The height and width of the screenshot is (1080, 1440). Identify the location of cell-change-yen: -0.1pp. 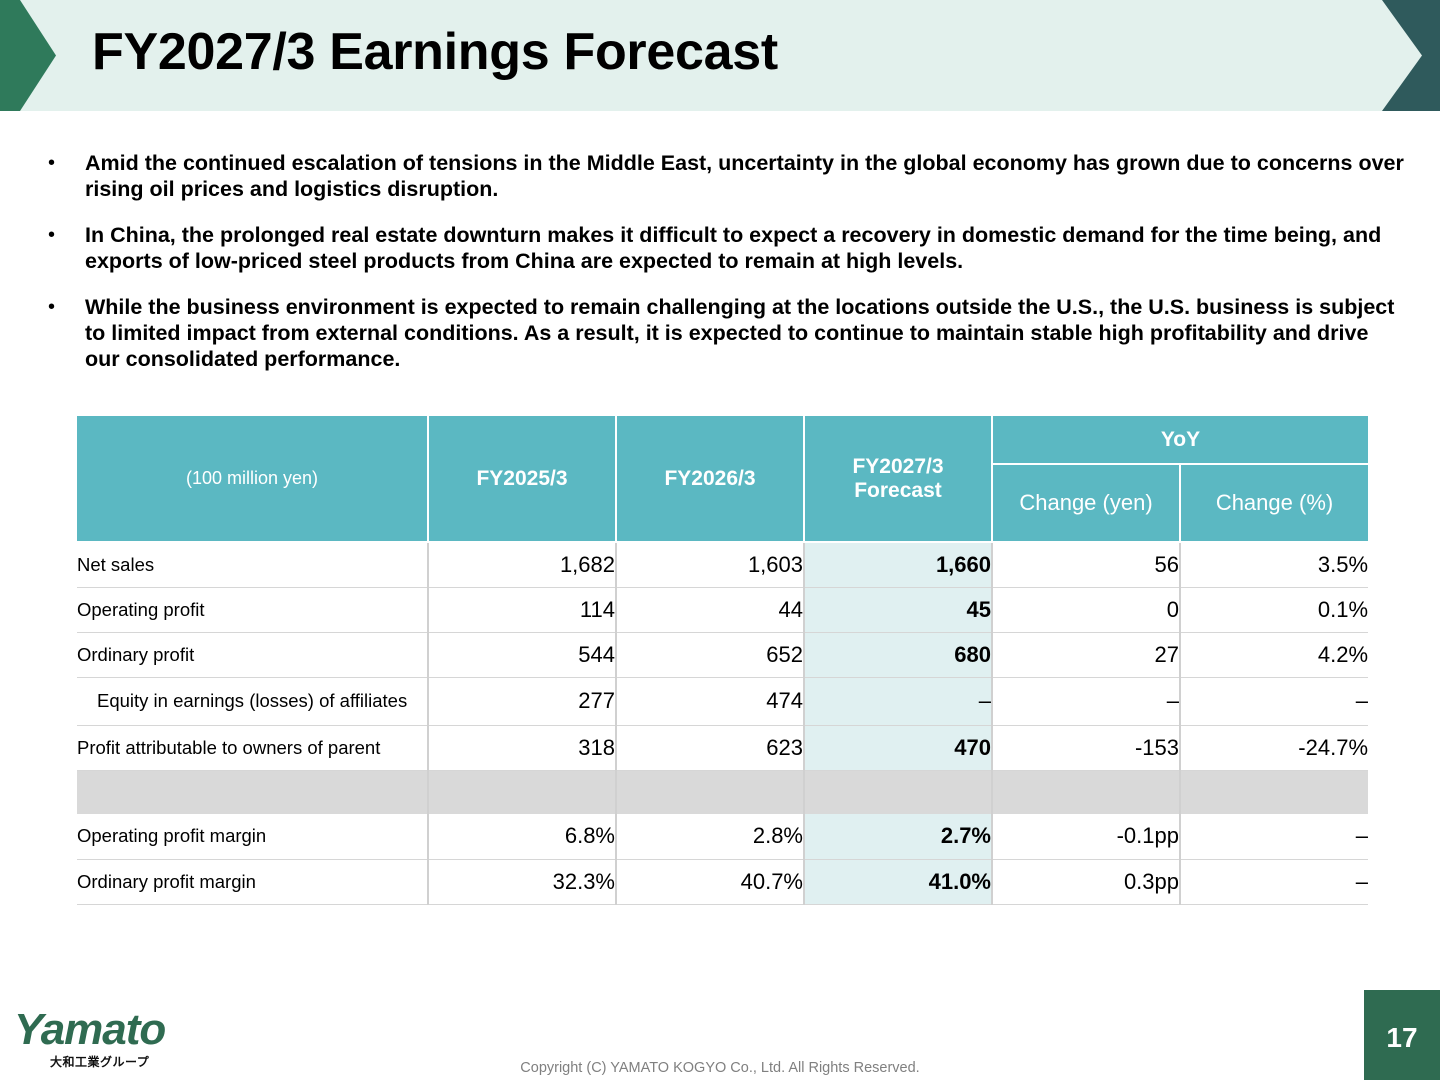
(1085, 837).